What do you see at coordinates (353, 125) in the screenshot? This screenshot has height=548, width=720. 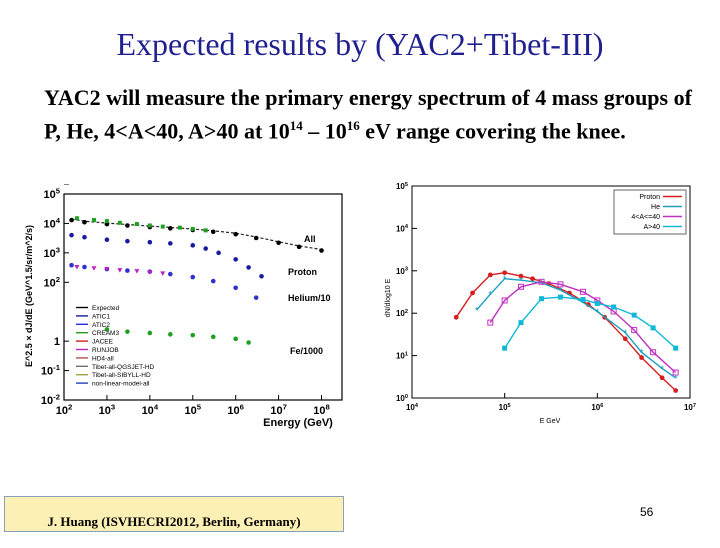 I see `body-exponent: 16` at bounding box center [353, 125].